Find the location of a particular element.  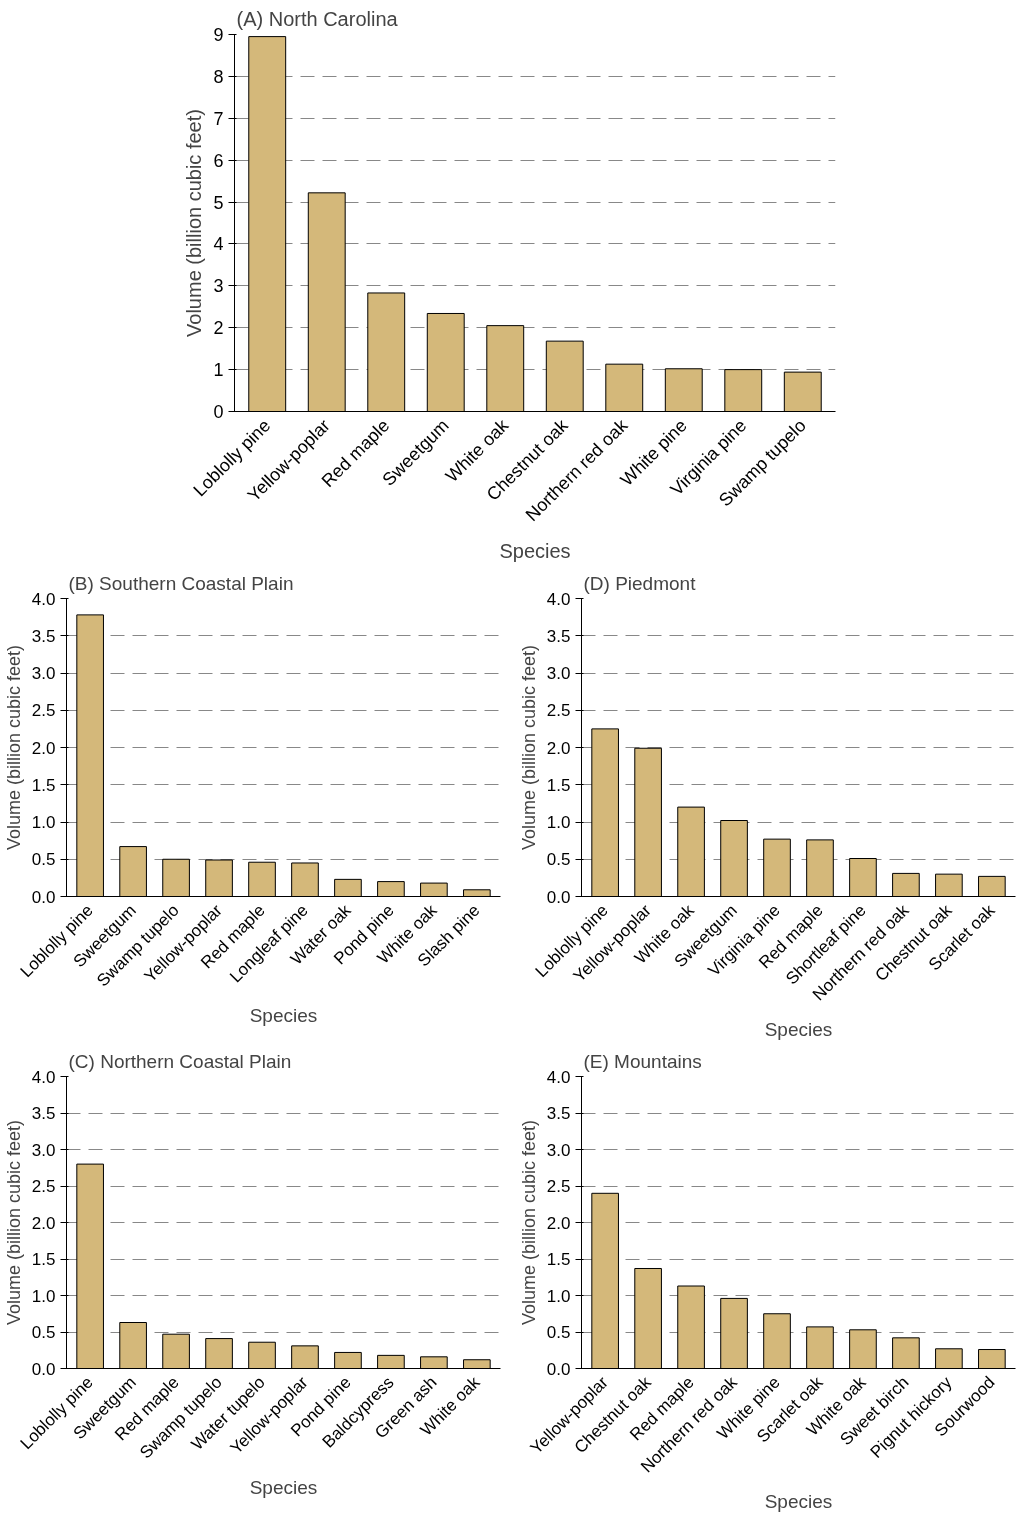

y-tick-label: 4 is located at coordinates (218, 244).